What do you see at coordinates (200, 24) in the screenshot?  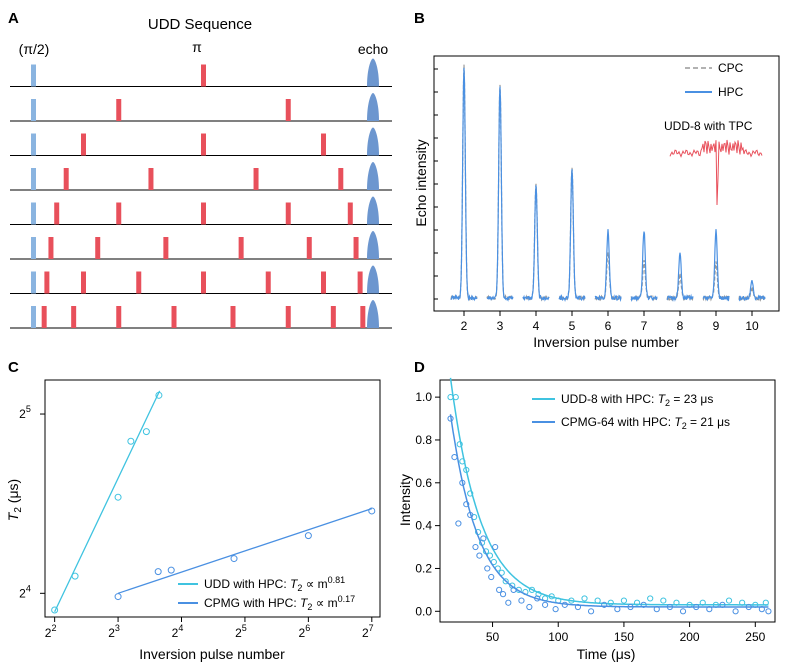 I see `panel-a-title: UDD Sequence` at bounding box center [200, 24].